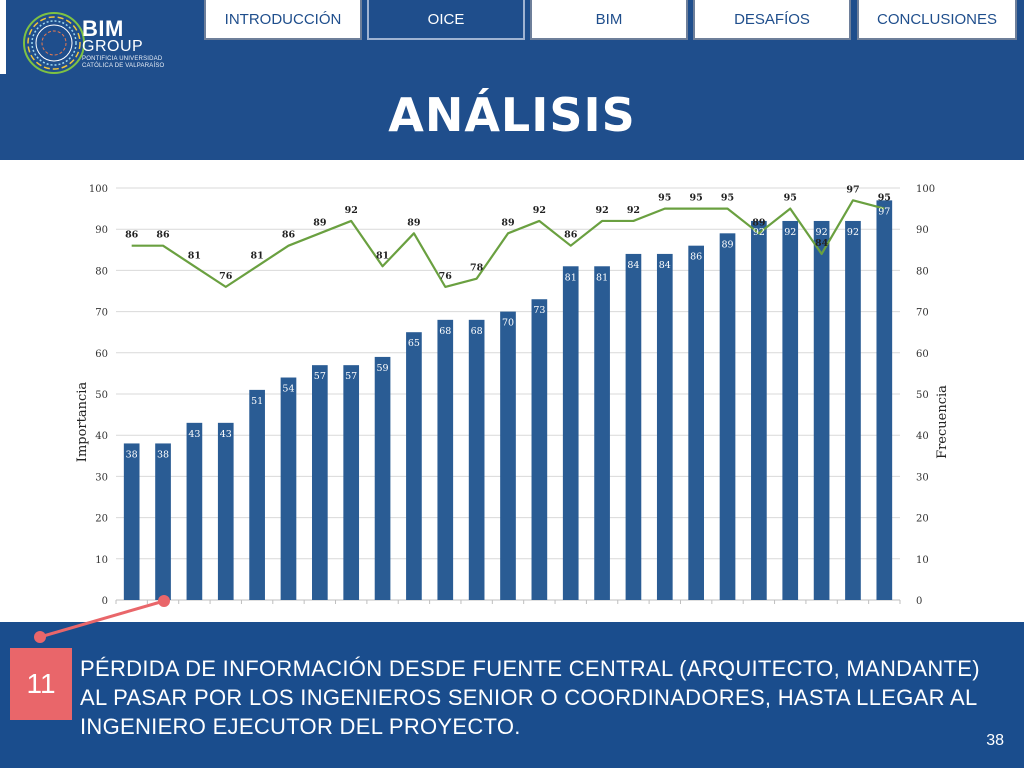  I want to click on bar-value-label: 70, so click(508, 323).